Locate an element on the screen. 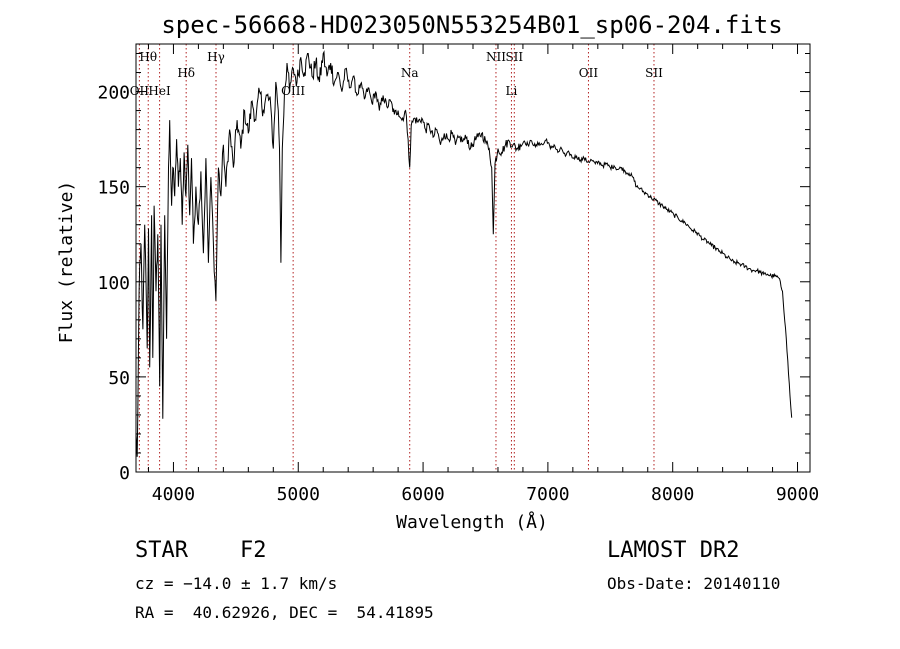  line-marker-label: NII is located at coordinates (496, 57).